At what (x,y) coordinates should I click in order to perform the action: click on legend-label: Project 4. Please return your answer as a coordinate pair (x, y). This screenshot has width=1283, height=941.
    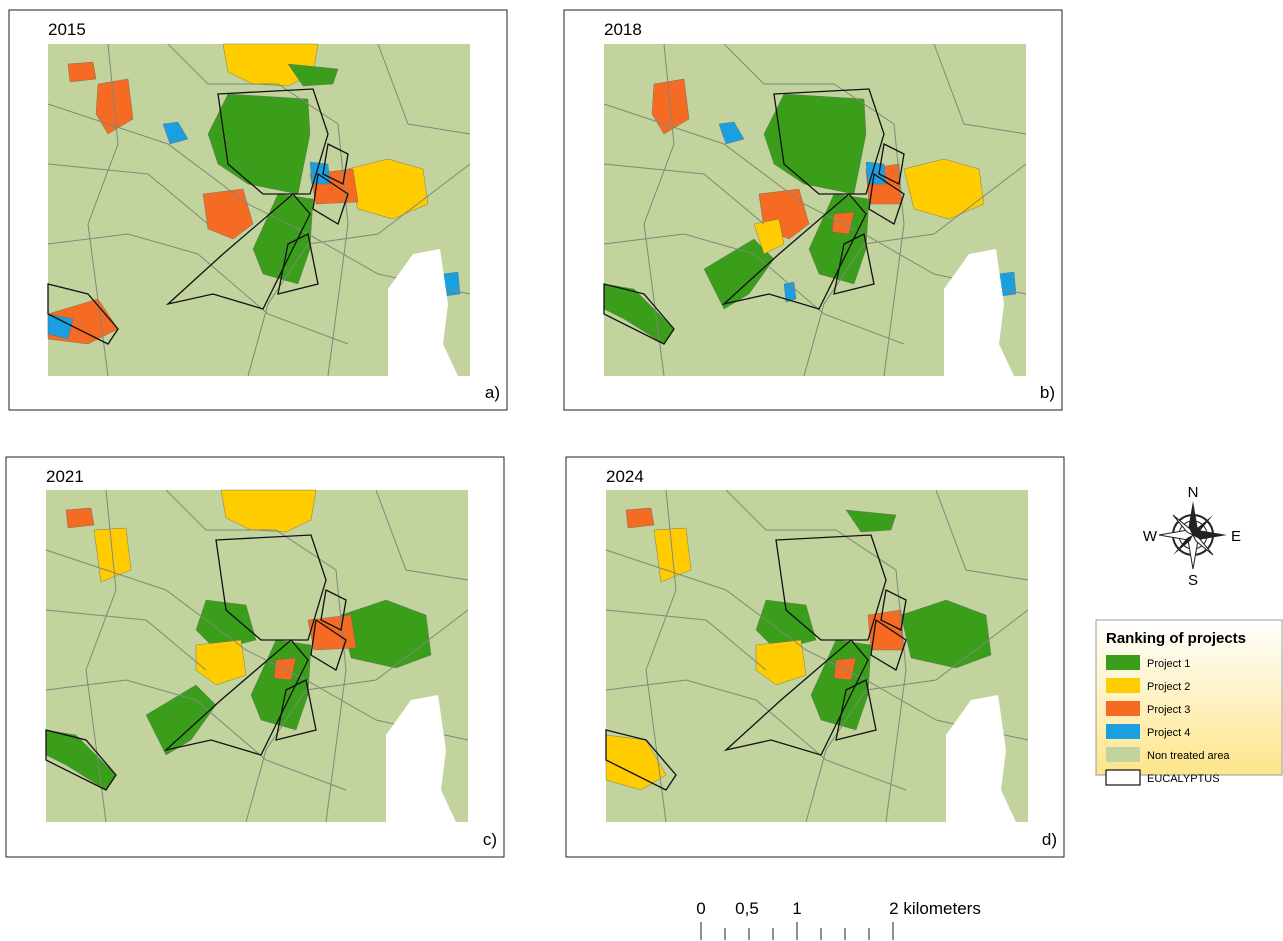
    Looking at the image, I should click on (1168, 733).